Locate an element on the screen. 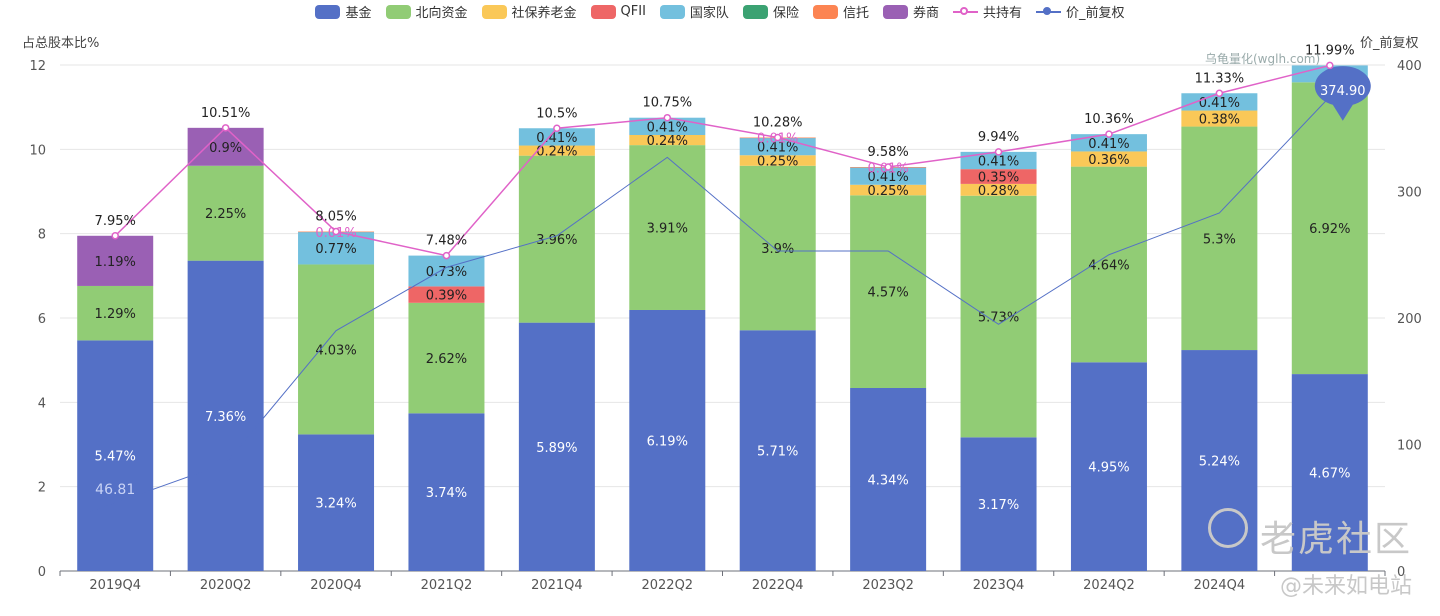 The image size is (1440, 616). x-tick-label: 2022Q2 is located at coordinates (667, 585).